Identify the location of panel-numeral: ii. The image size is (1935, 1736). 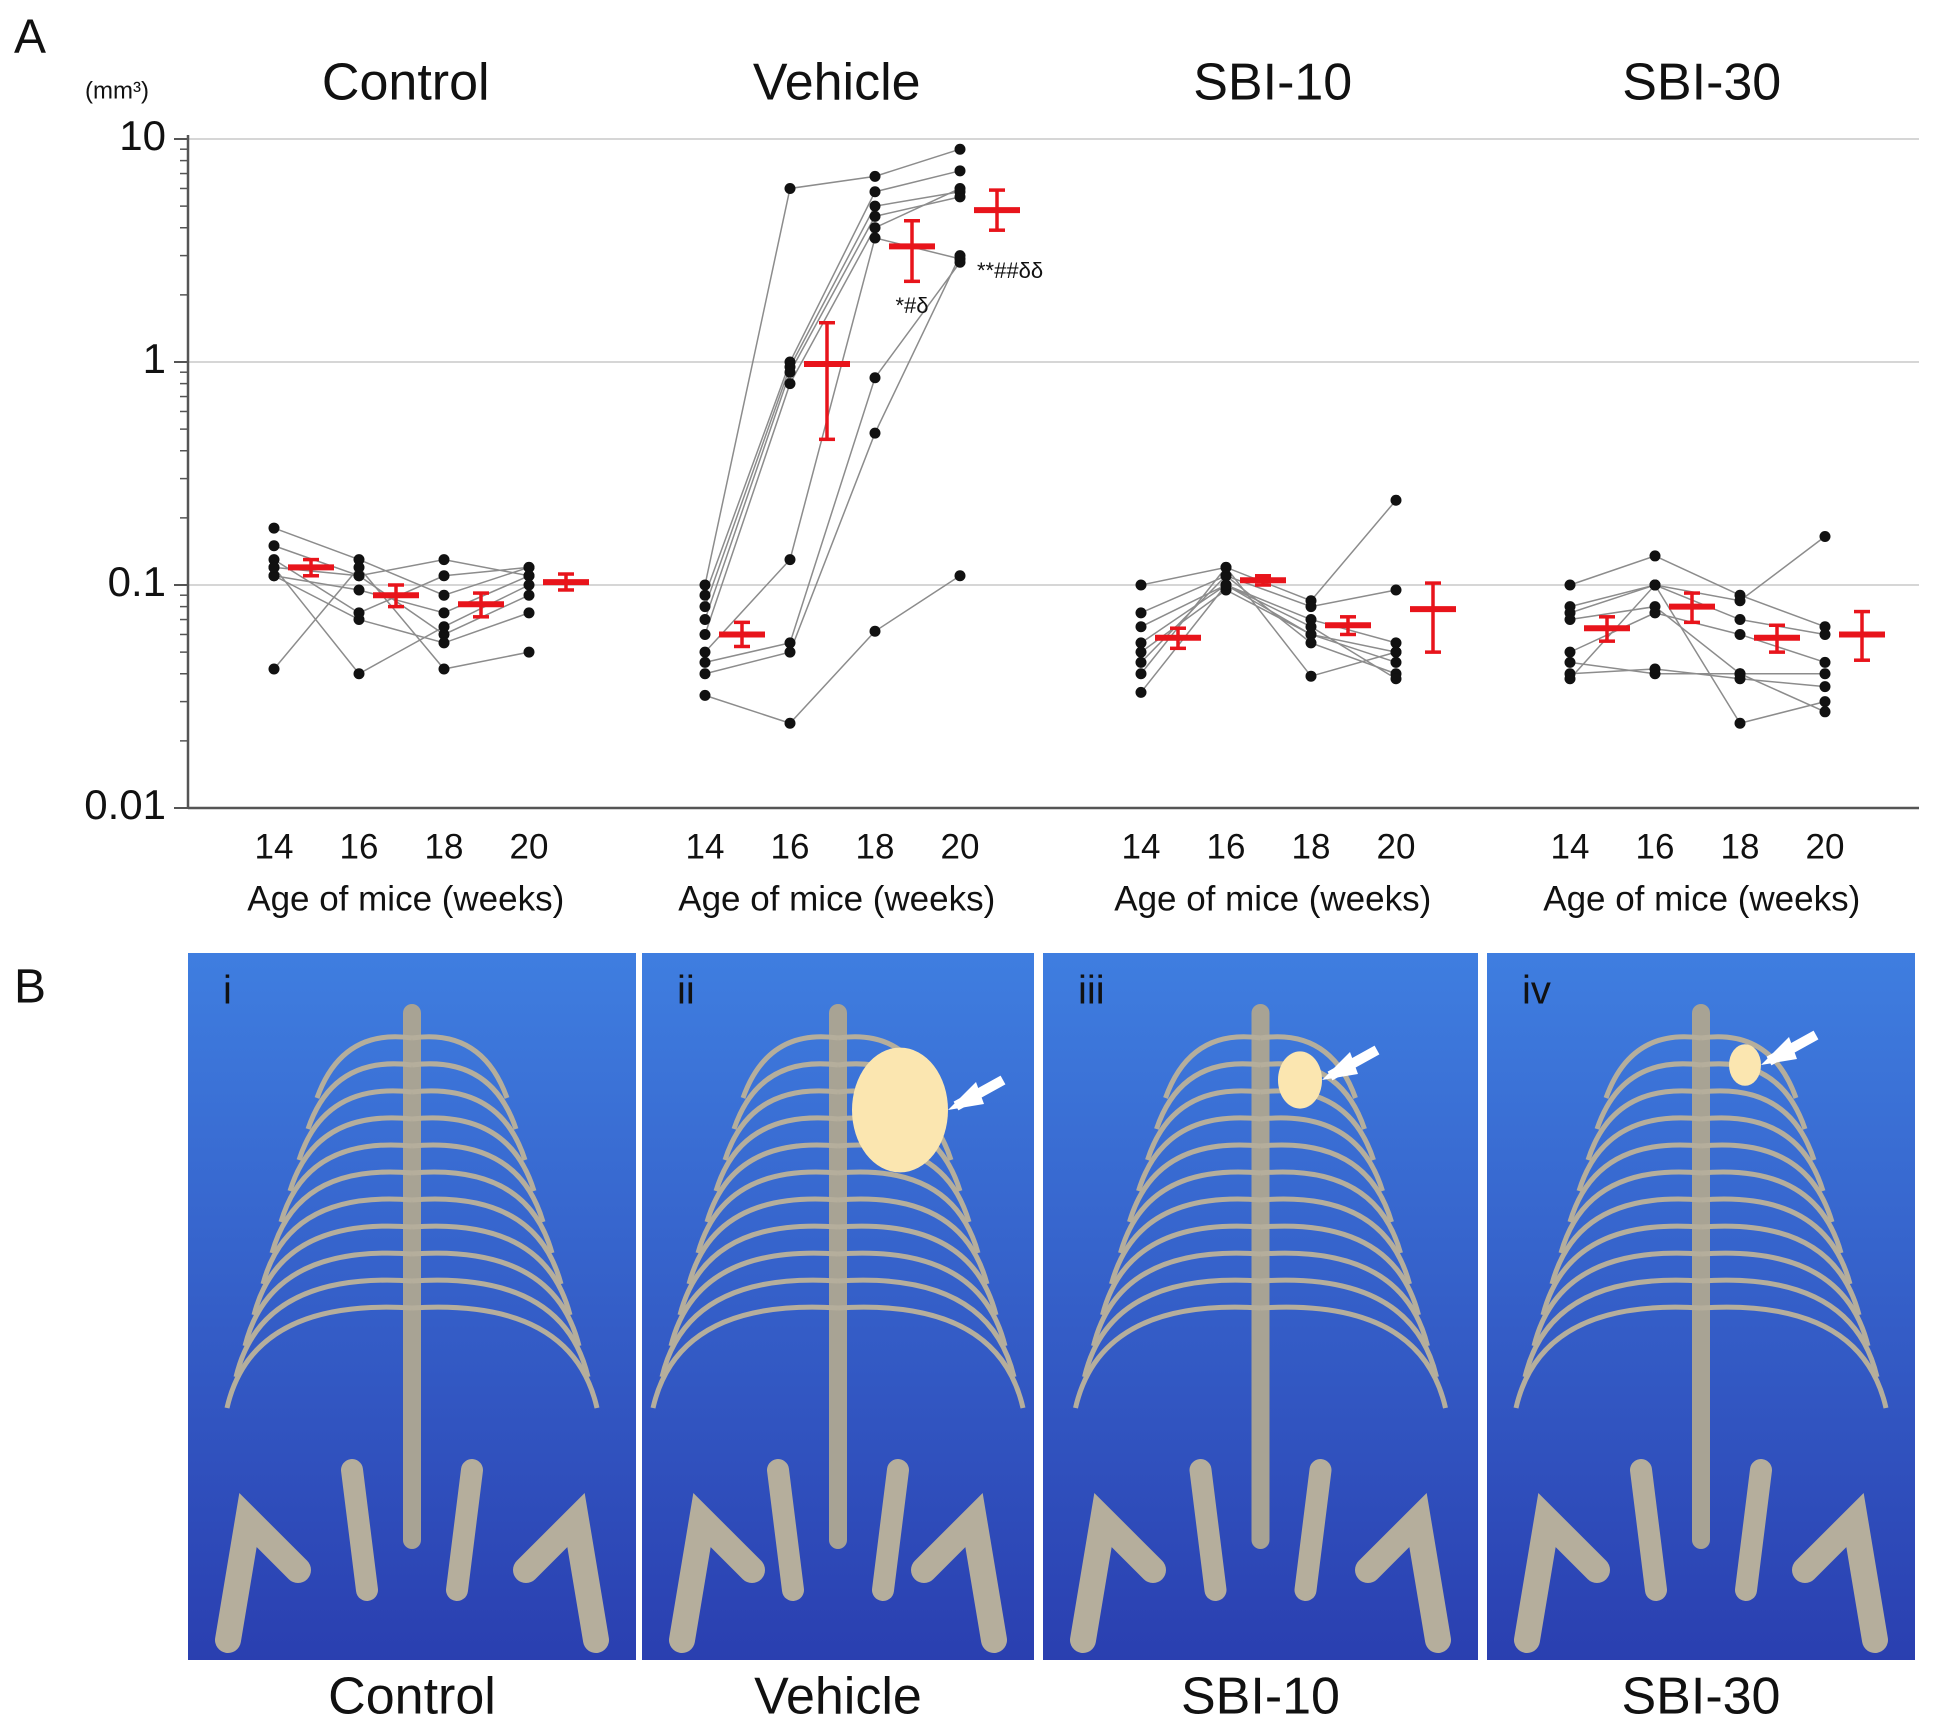
(686, 991).